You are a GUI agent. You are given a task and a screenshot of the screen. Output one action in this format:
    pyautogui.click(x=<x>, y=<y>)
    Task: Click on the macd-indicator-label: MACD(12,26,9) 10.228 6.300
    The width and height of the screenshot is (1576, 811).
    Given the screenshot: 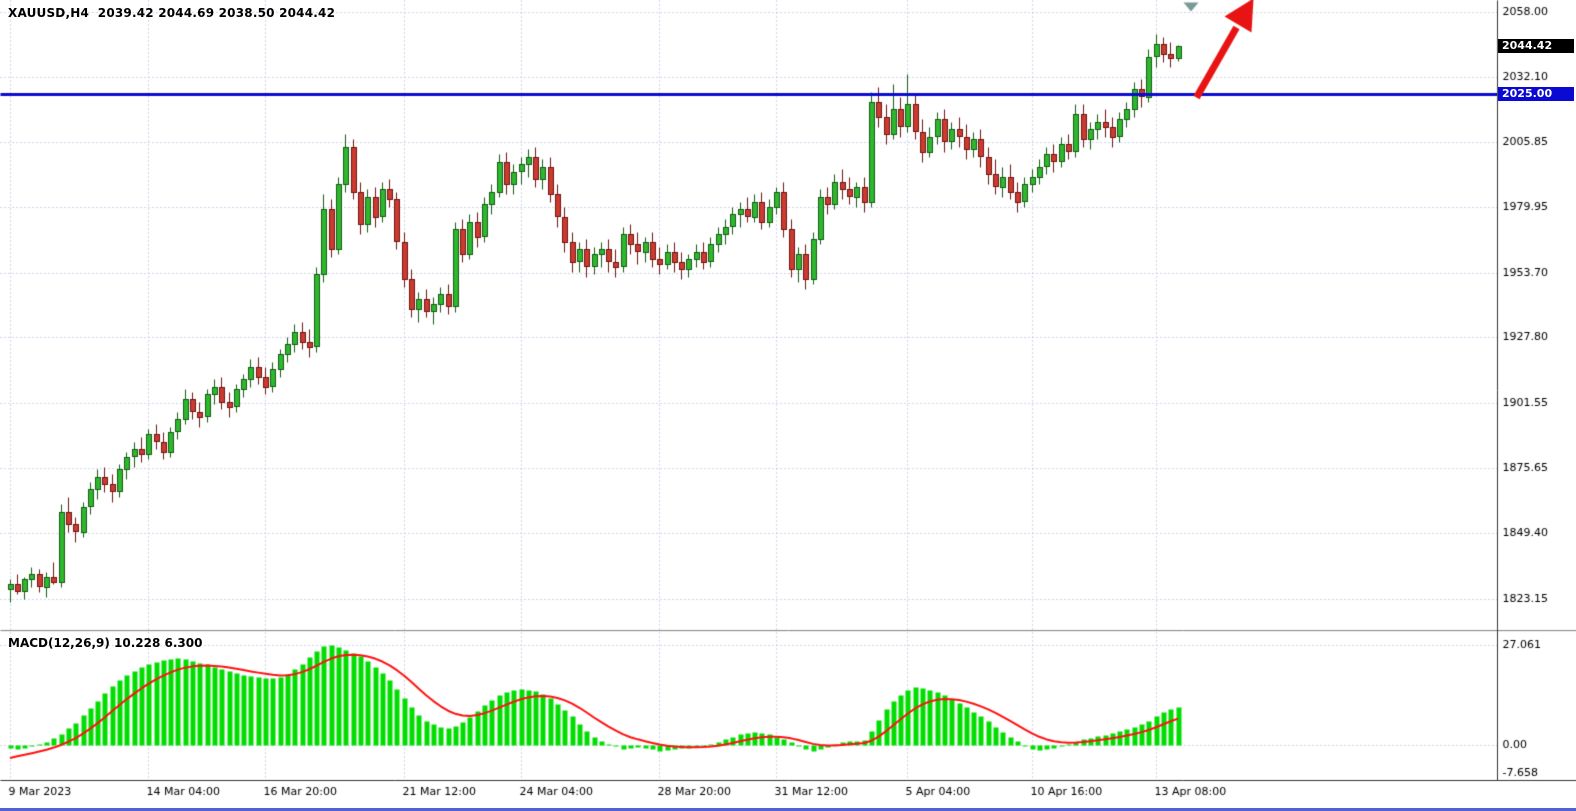 What is the action you would take?
    pyautogui.click(x=105, y=643)
    